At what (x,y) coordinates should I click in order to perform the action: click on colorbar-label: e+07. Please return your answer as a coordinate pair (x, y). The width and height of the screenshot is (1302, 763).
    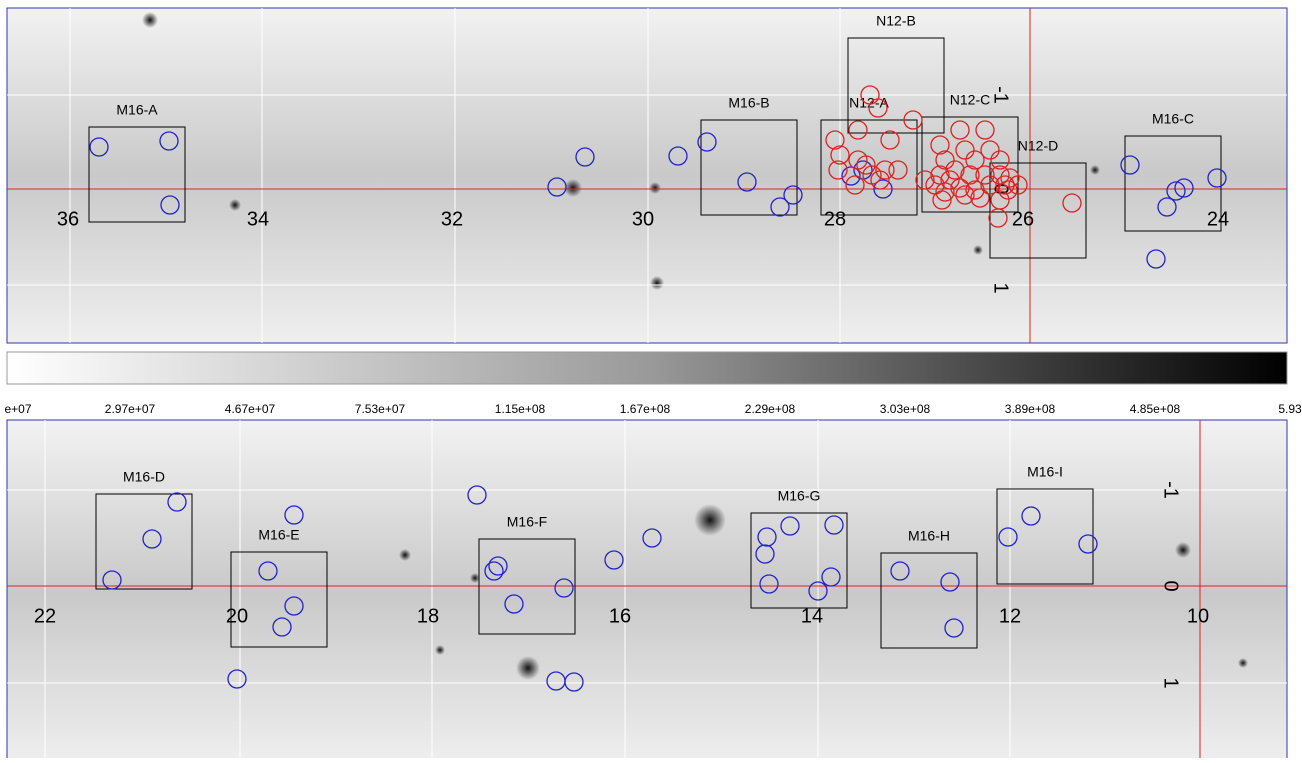
    Looking at the image, I should click on (17, 409).